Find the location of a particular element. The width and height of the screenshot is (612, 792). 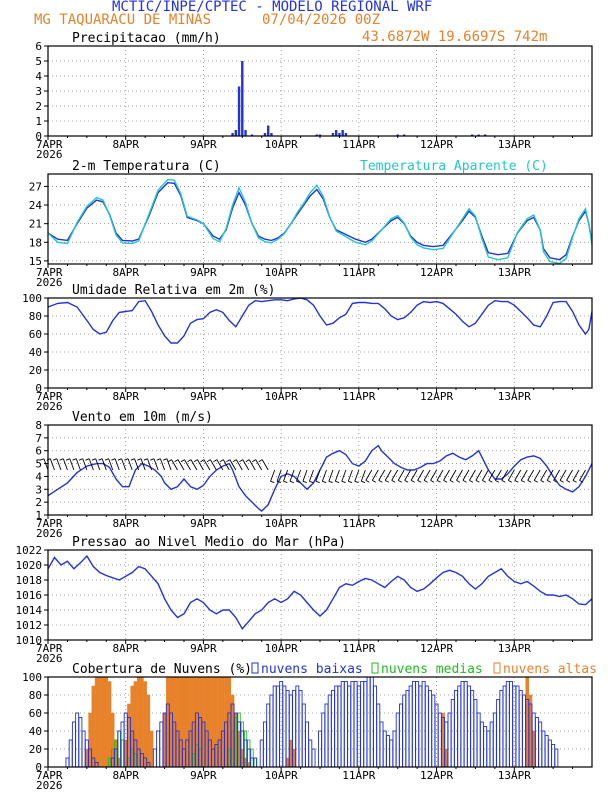

temp-apparent-legend: Temperatura Aparente (C) is located at coordinates (454, 166).